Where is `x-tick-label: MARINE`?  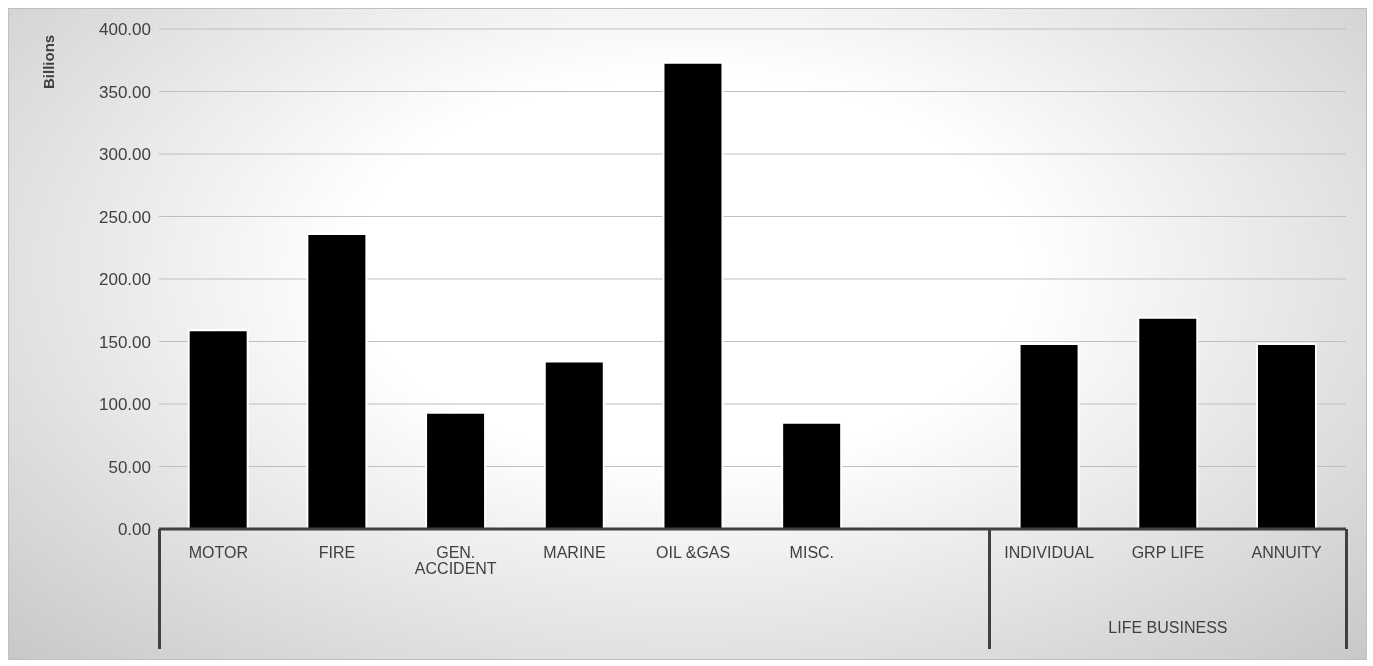
x-tick-label: MARINE is located at coordinates (574, 553).